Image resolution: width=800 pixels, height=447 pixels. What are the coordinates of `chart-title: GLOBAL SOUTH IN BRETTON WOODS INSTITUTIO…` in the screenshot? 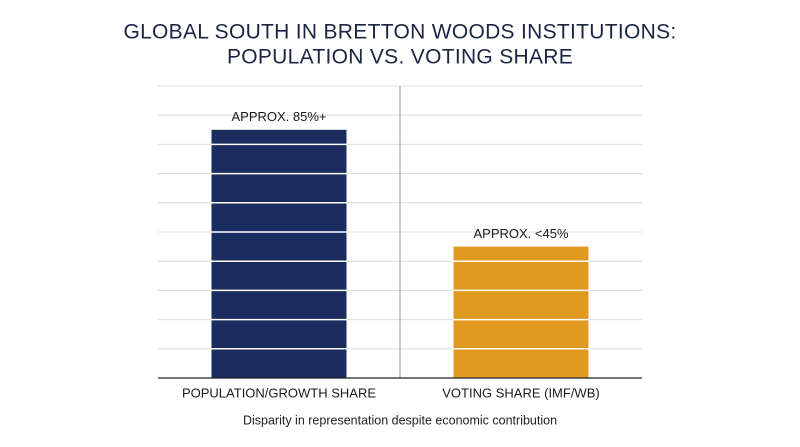 It's located at (399, 32).